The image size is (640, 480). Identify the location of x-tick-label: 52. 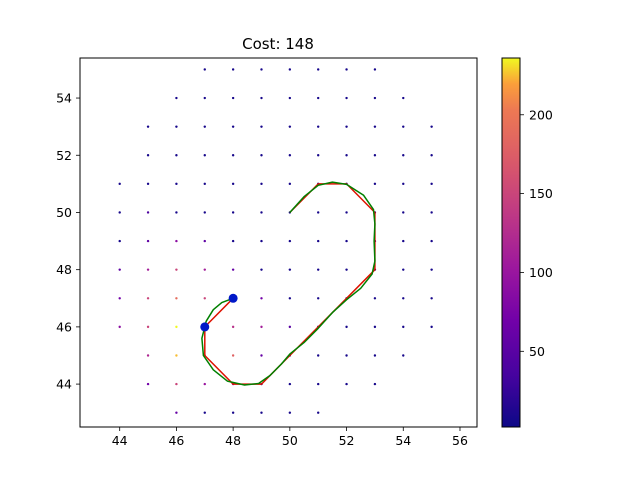
(347, 440).